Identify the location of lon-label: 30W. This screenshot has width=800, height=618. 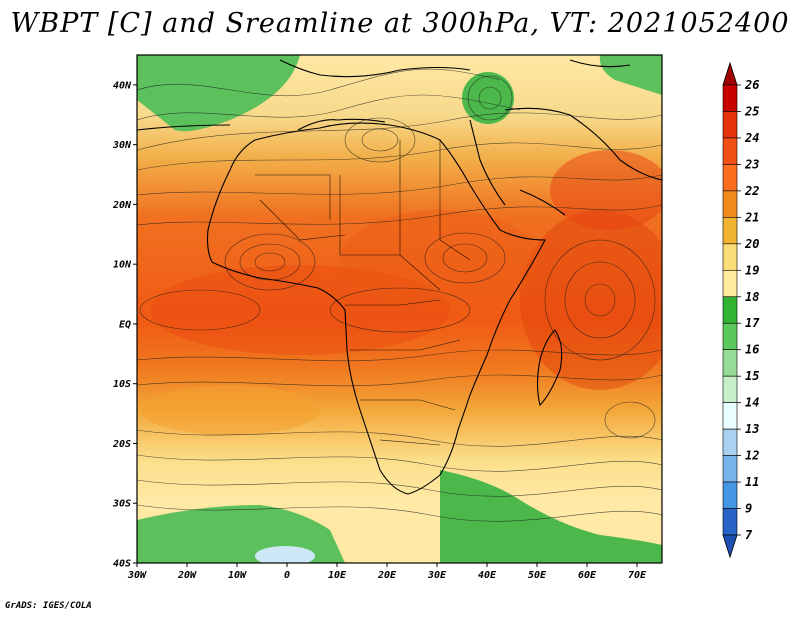
(137, 575).